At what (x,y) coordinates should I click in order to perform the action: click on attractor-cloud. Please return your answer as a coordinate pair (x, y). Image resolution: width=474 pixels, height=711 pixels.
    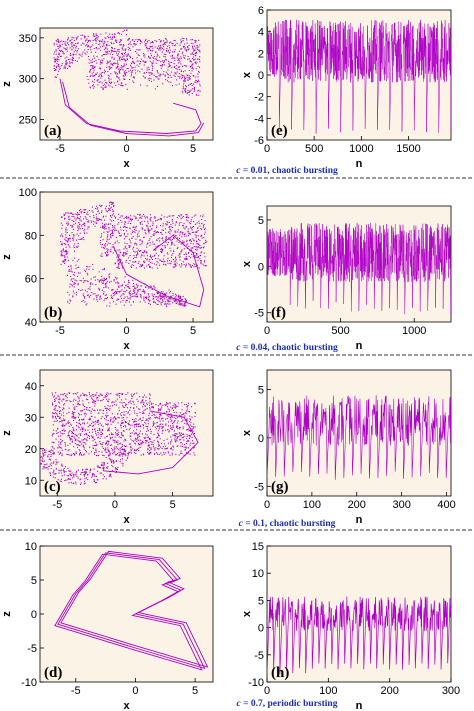
    Looking at the image, I should click on (85, 466).